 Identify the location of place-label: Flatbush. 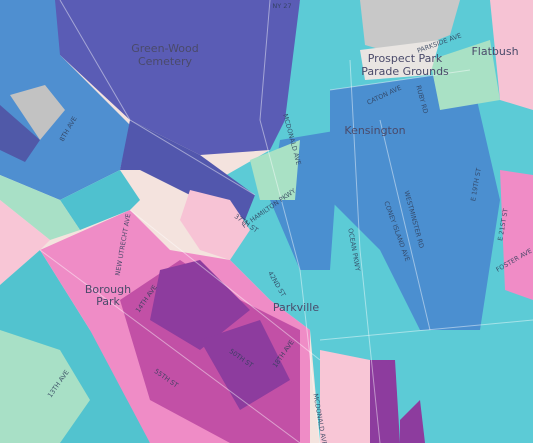
(494, 51).